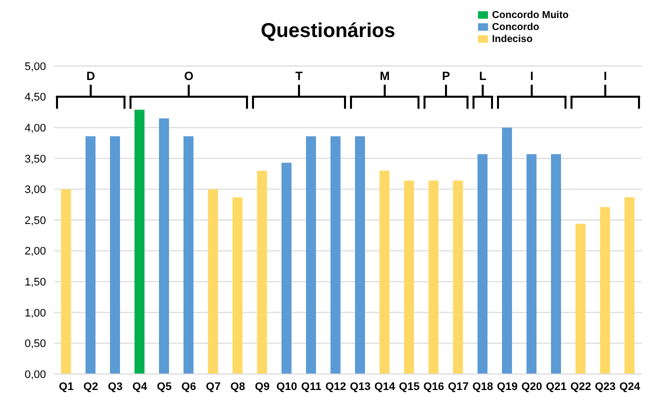 Image resolution: width=652 pixels, height=401 pixels. Describe the element at coordinates (35, 159) in the screenshot. I see `y-tick-label: 3,50` at that location.